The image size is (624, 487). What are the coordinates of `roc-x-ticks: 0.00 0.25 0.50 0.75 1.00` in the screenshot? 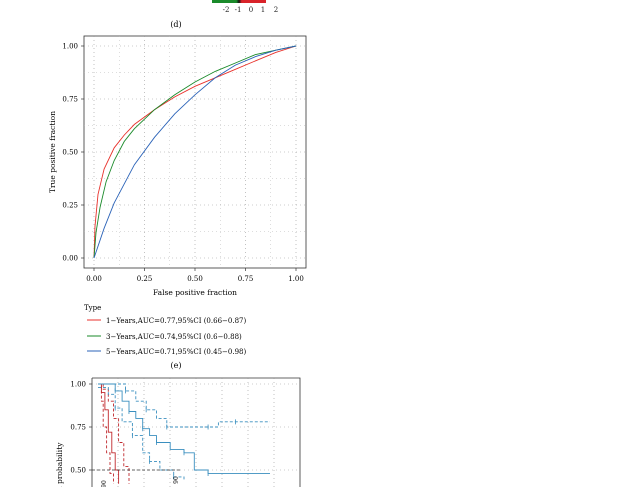 It's located at (195, 275).